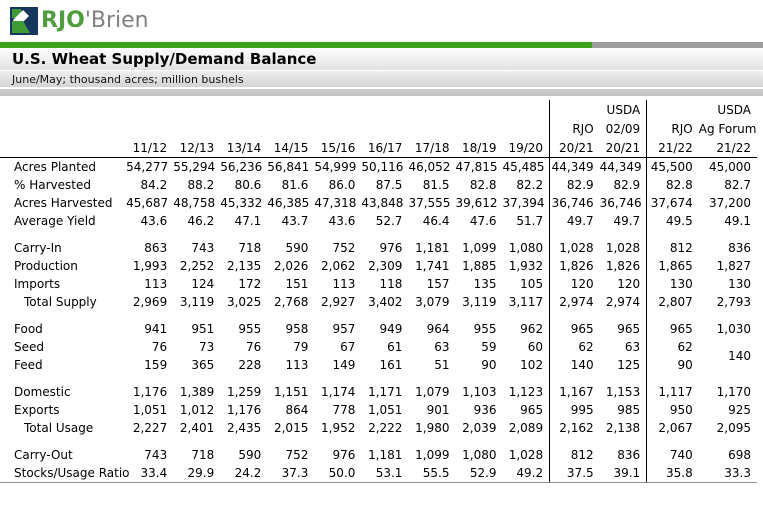 The height and width of the screenshot is (516, 763). I want to click on value-cell: 949, so click(391, 329).